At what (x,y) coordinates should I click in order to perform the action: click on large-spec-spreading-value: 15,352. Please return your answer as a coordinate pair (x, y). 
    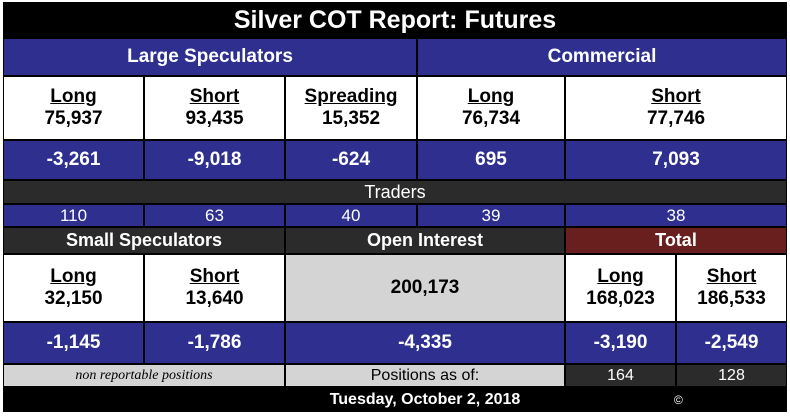
    Looking at the image, I should click on (351, 118).